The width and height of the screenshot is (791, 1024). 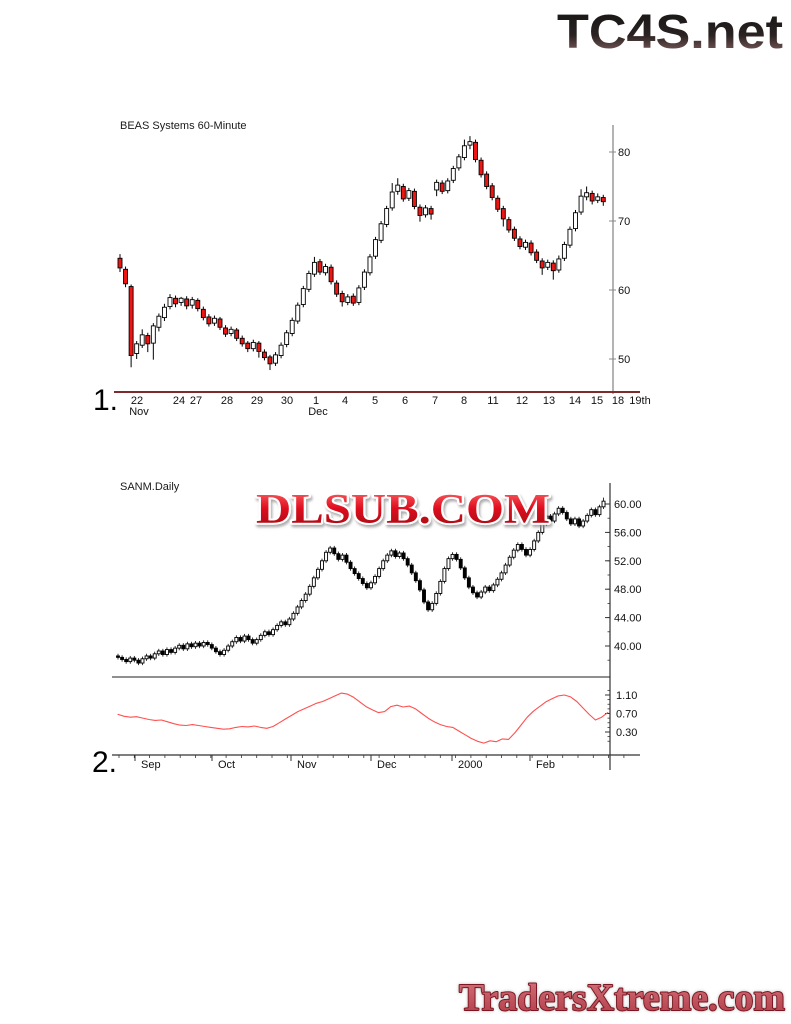 I want to click on chart1-candles, so click(x=361, y=253).